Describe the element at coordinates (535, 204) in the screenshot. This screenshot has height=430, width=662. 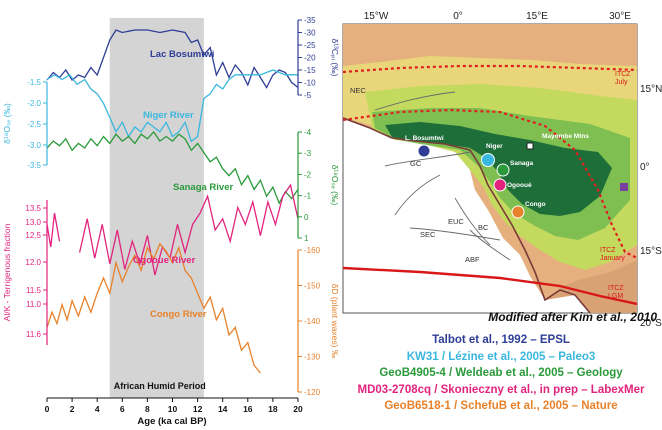
I see `map-site-label: Congo` at that location.